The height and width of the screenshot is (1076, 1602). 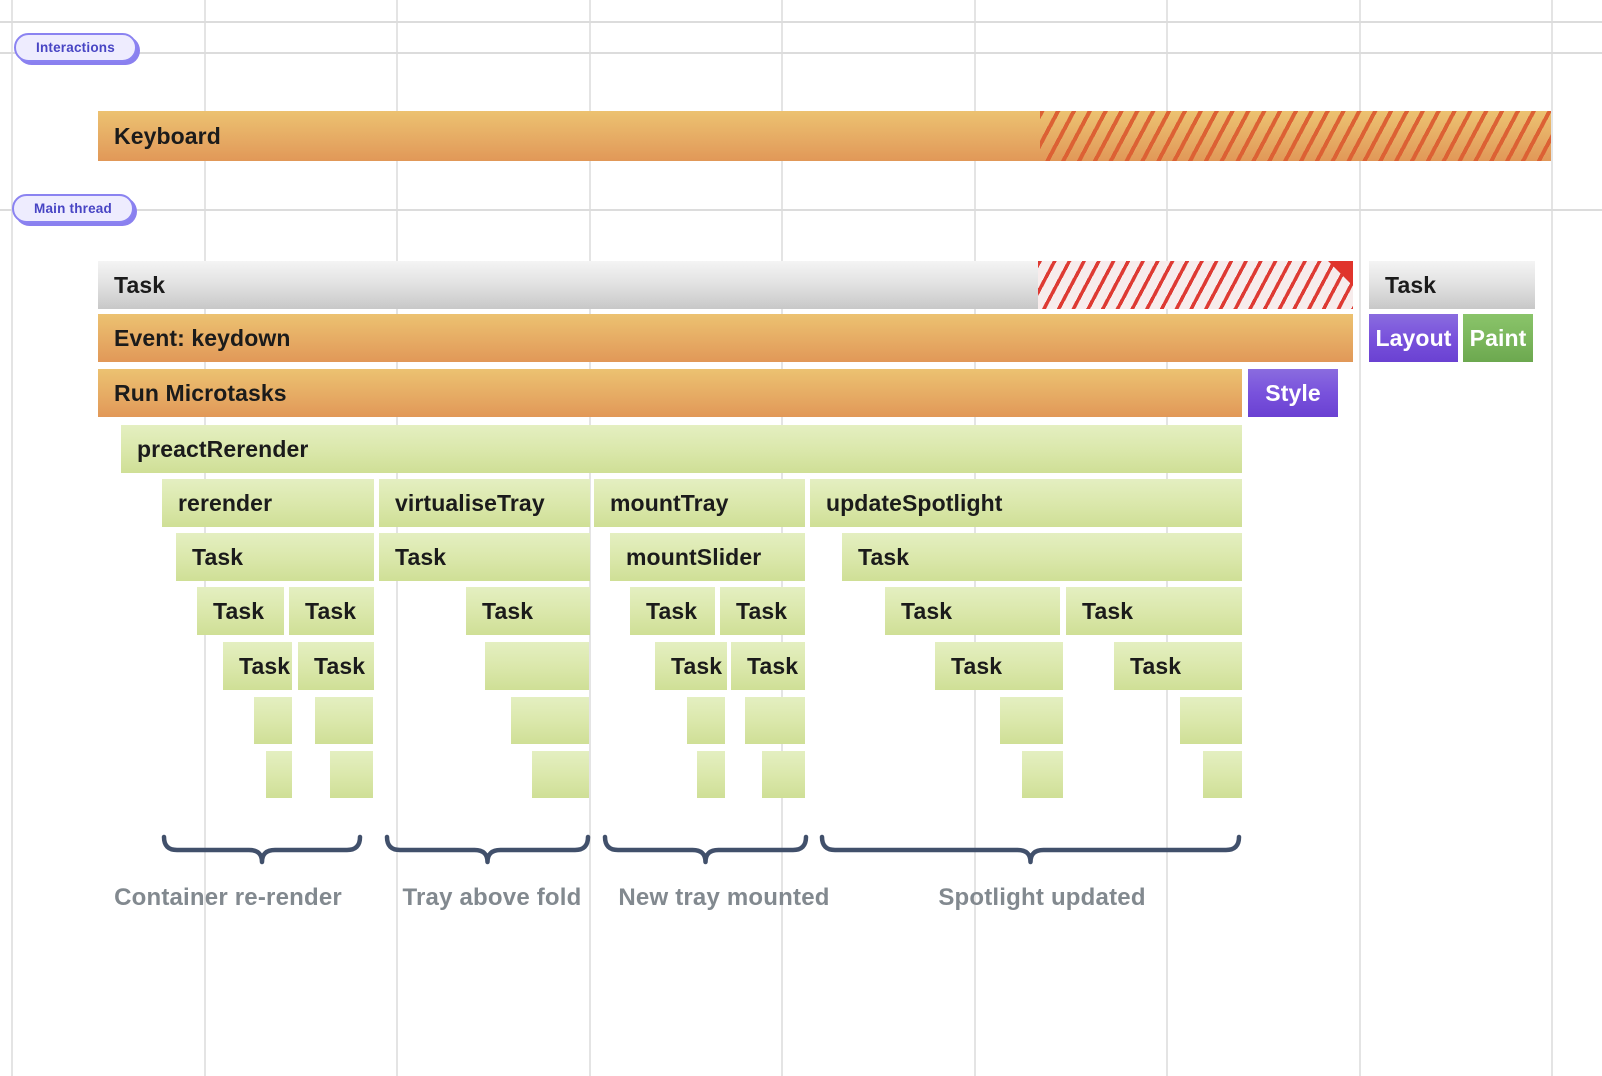 I want to click on flame-bar-spotlight-e2, so click(x=1211, y=720).